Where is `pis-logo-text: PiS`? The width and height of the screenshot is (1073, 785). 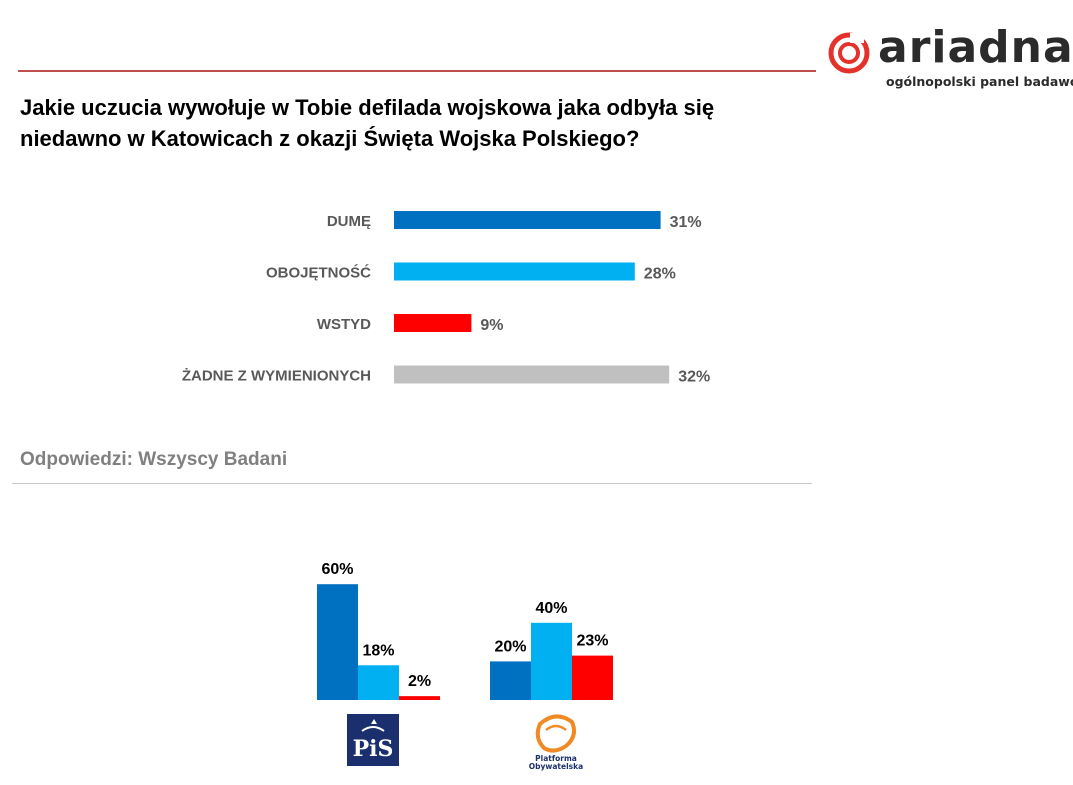
pis-logo-text: PiS is located at coordinates (373, 749).